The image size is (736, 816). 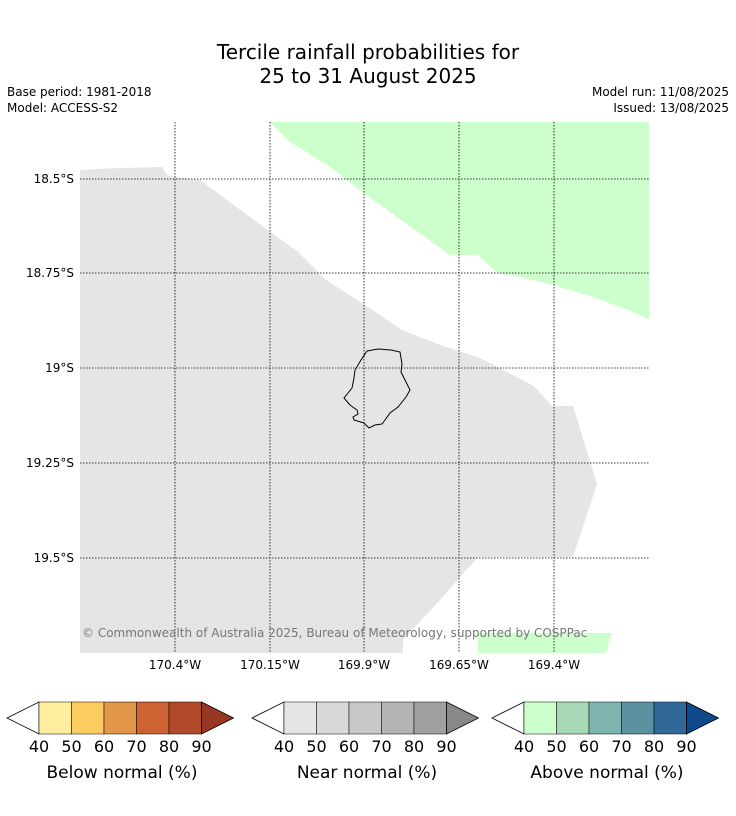 I want to click on near-colorbar-min-extension, so click(x=268, y=718).